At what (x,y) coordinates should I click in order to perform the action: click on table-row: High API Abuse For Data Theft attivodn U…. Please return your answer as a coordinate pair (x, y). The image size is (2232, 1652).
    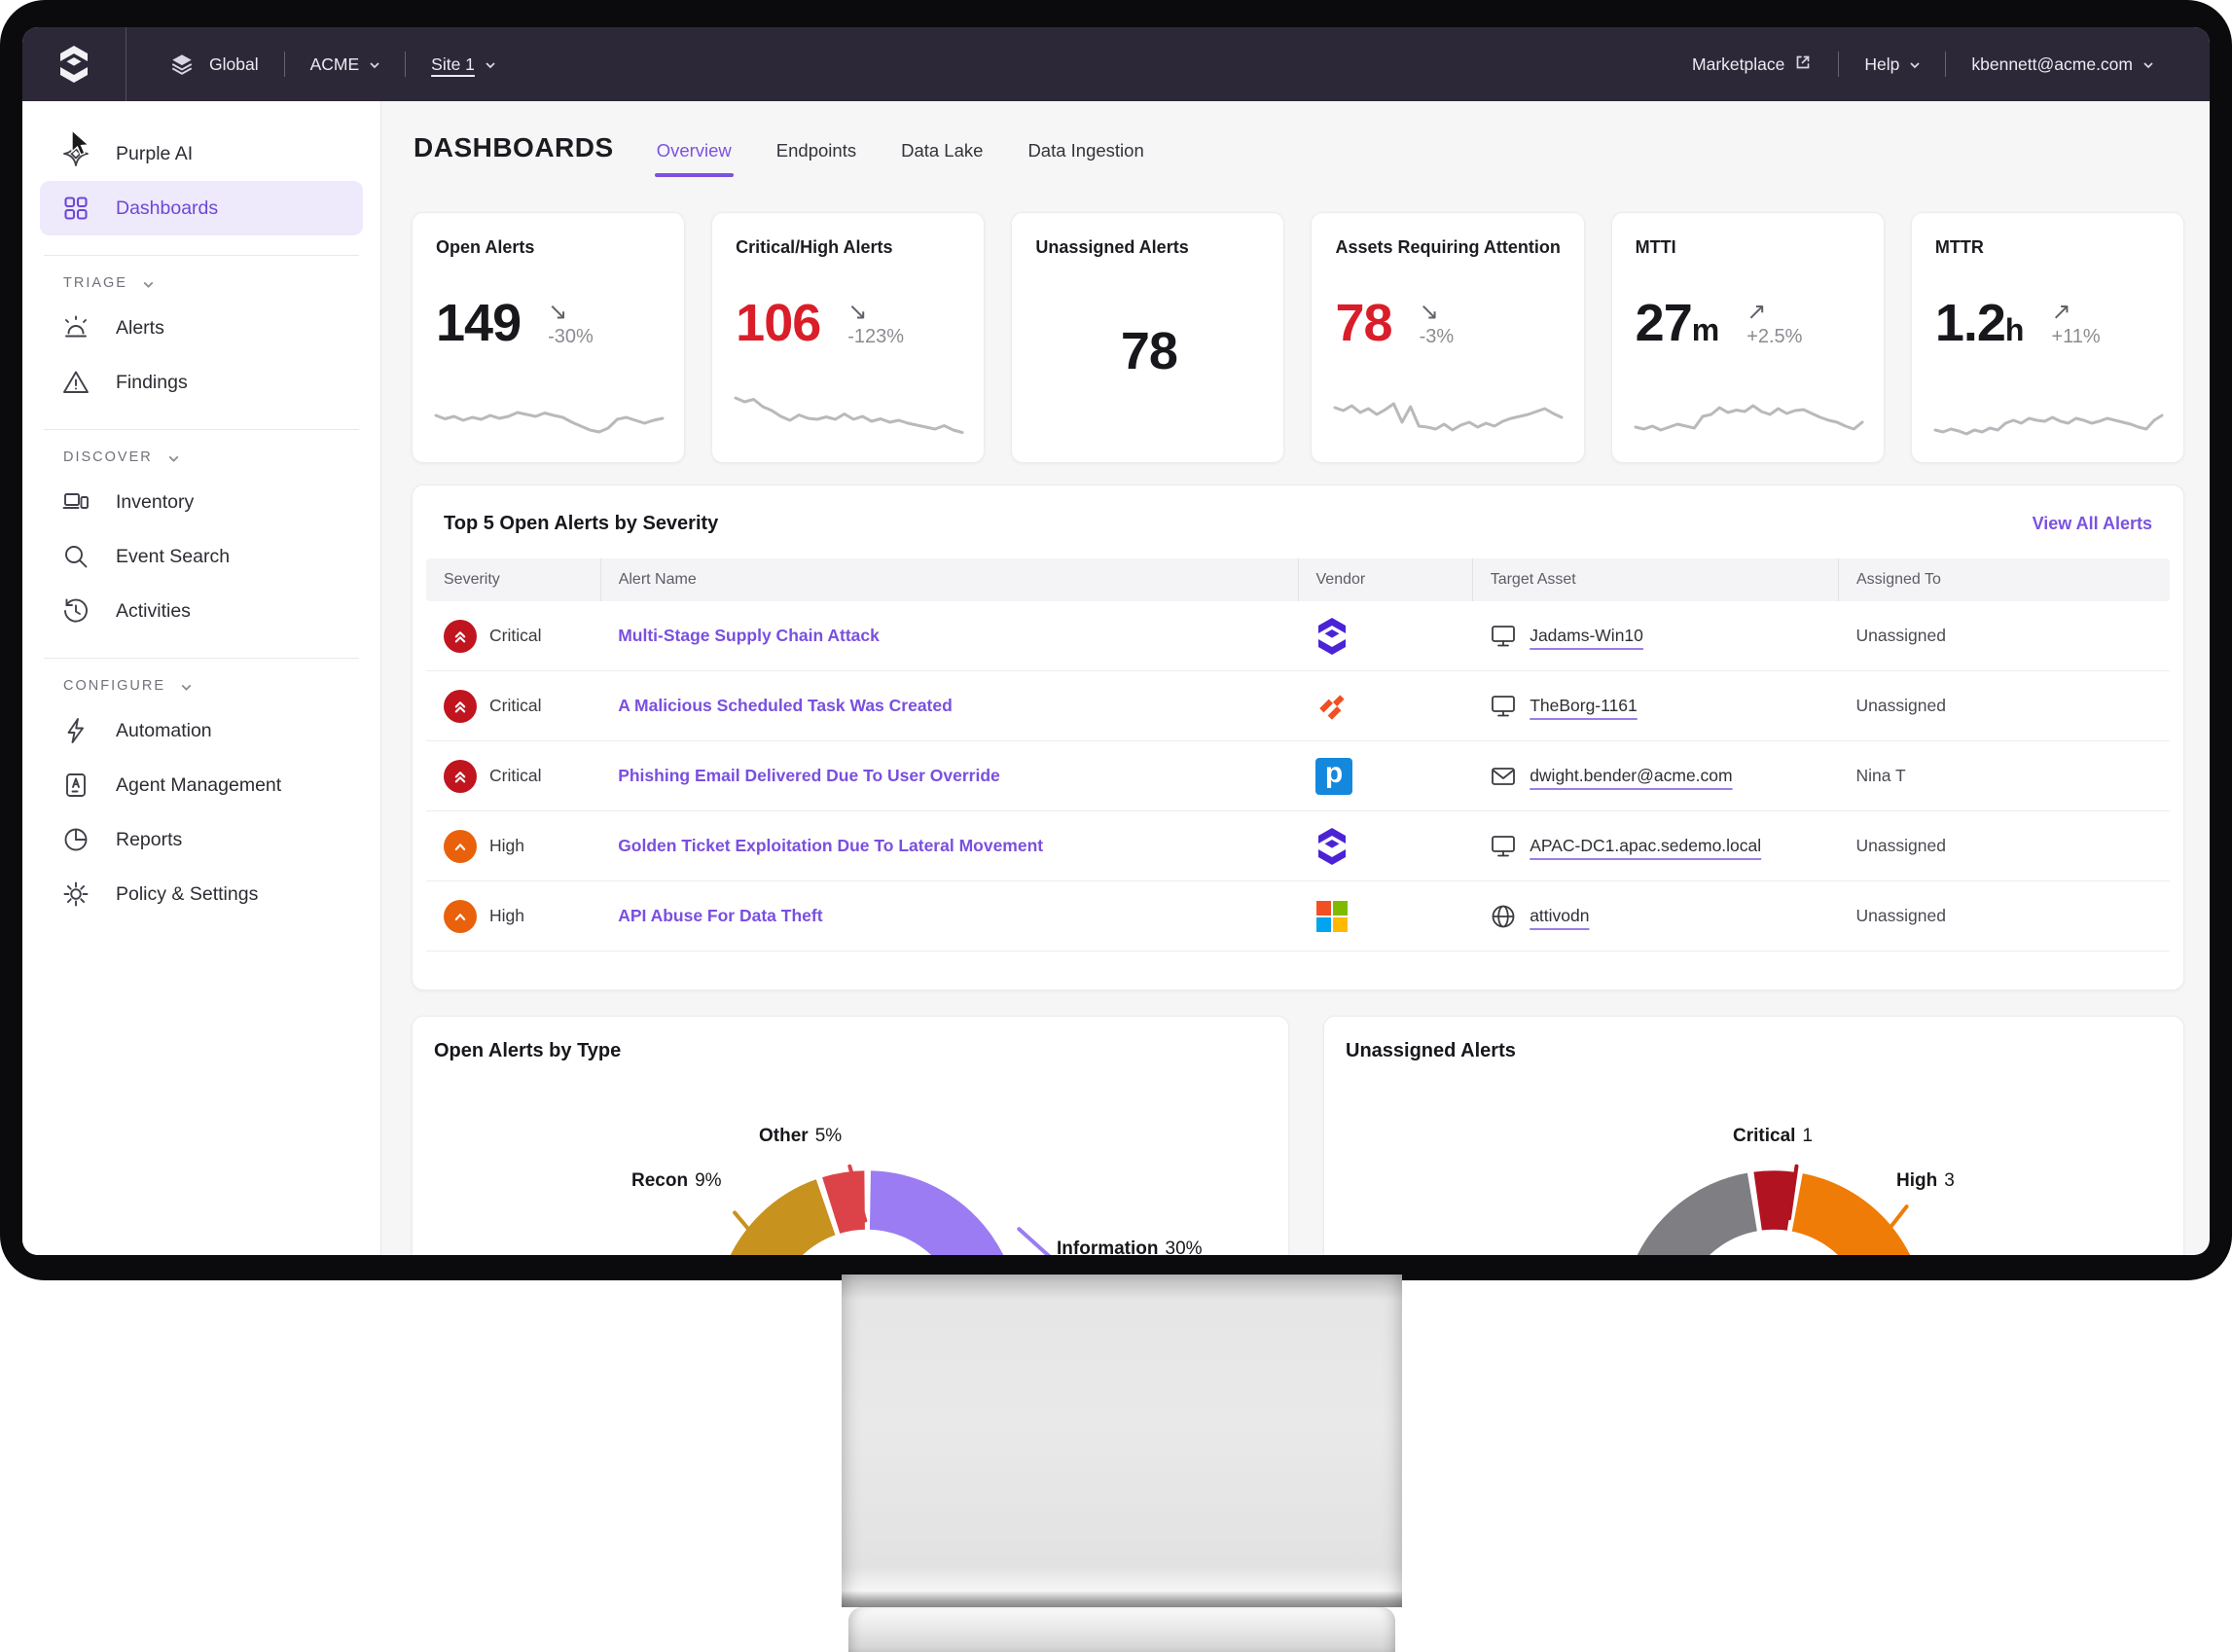
    Looking at the image, I should click on (1298, 916).